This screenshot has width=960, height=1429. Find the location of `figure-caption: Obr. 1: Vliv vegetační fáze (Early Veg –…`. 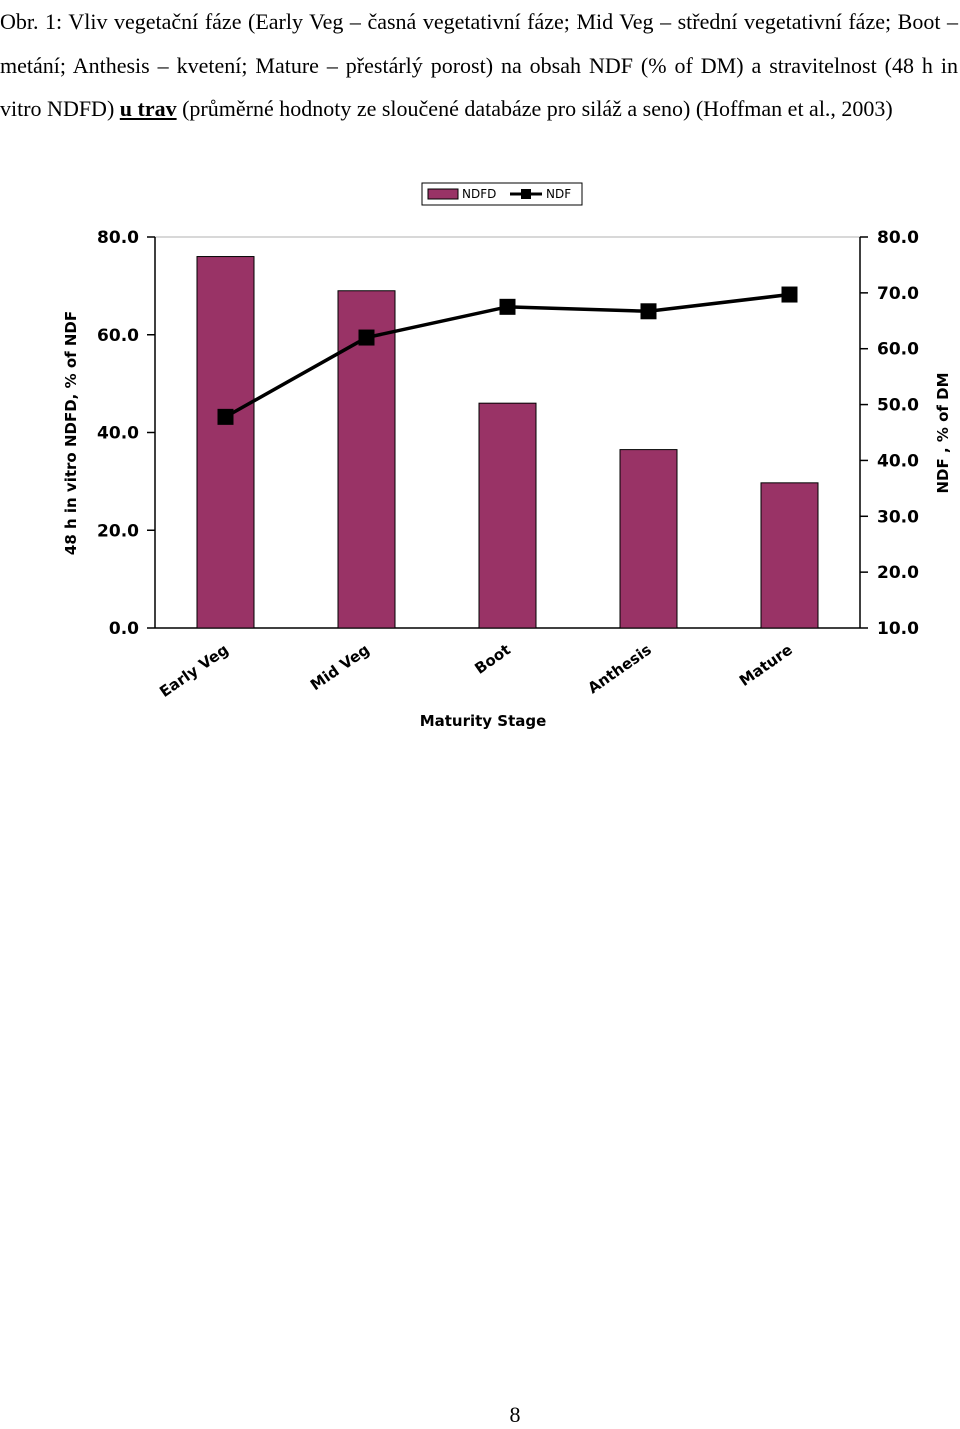

figure-caption: Obr. 1: Vliv vegetační fáze (Early Veg –… is located at coordinates (479, 65).